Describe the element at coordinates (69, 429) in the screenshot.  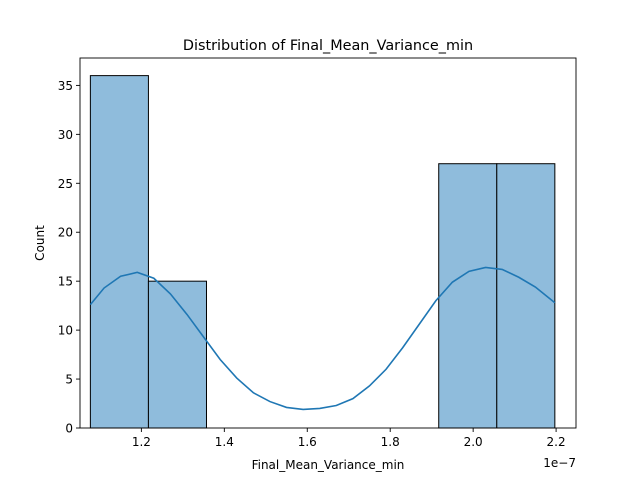
I see `y-tick-label: 0` at that location.